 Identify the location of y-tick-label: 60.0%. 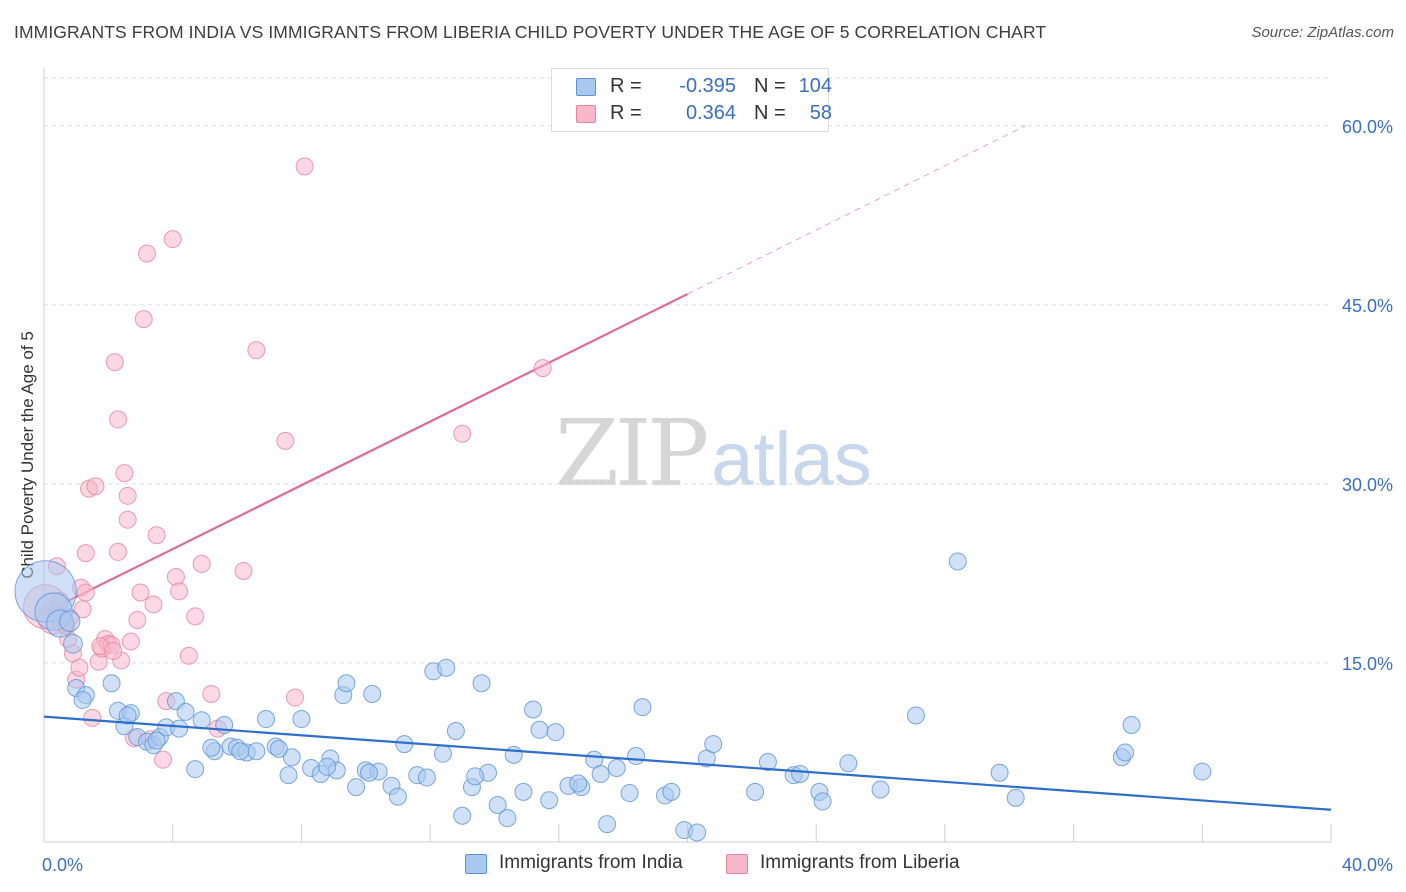
(1367, 127).